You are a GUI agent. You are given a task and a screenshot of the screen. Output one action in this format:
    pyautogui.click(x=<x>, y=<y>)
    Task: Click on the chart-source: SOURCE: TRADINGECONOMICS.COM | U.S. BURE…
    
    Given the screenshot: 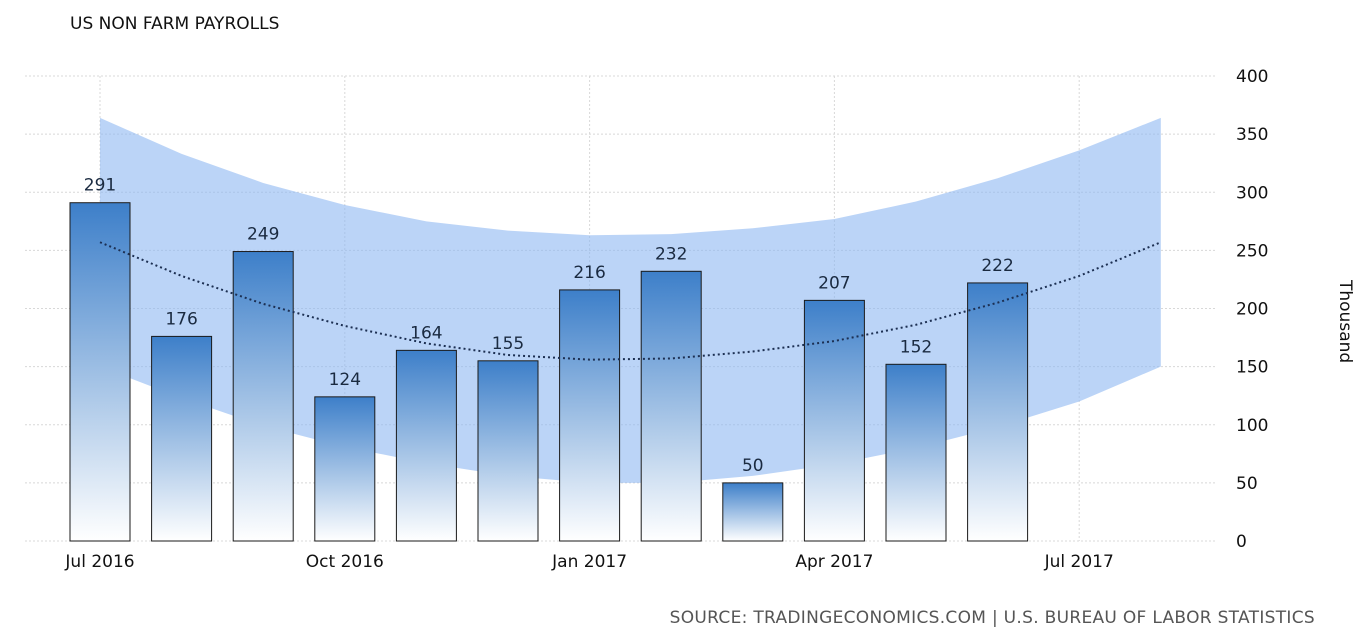 What is the action you would take?
    pyautogui.click(x=992, y=618)
    